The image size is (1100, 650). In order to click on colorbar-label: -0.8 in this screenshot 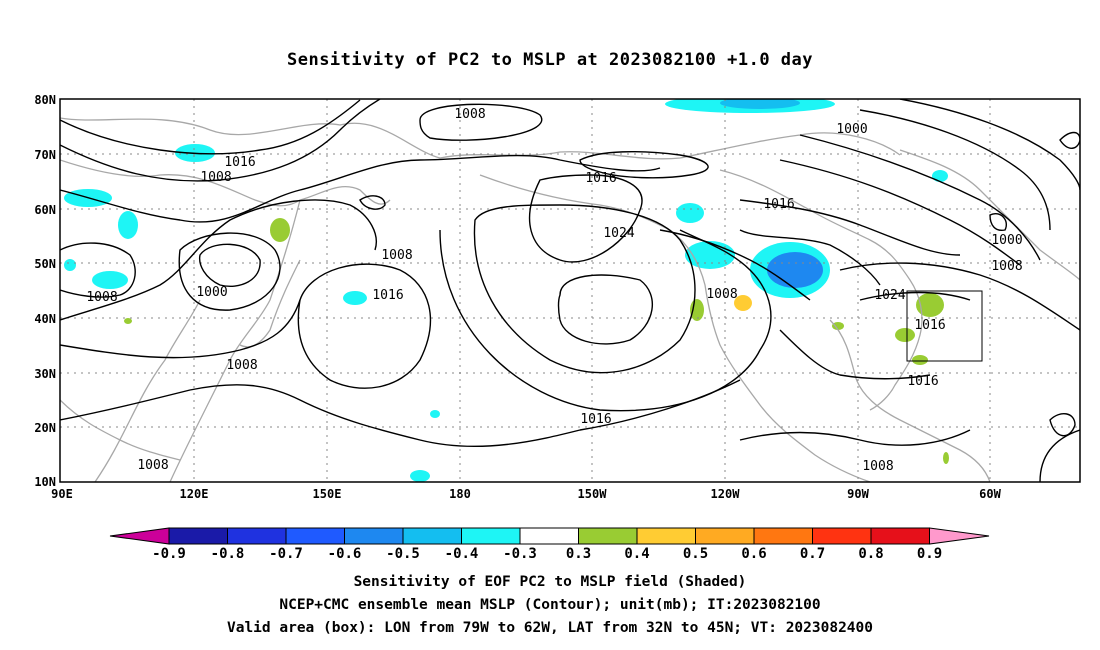, I will do `click(228, 554)`.